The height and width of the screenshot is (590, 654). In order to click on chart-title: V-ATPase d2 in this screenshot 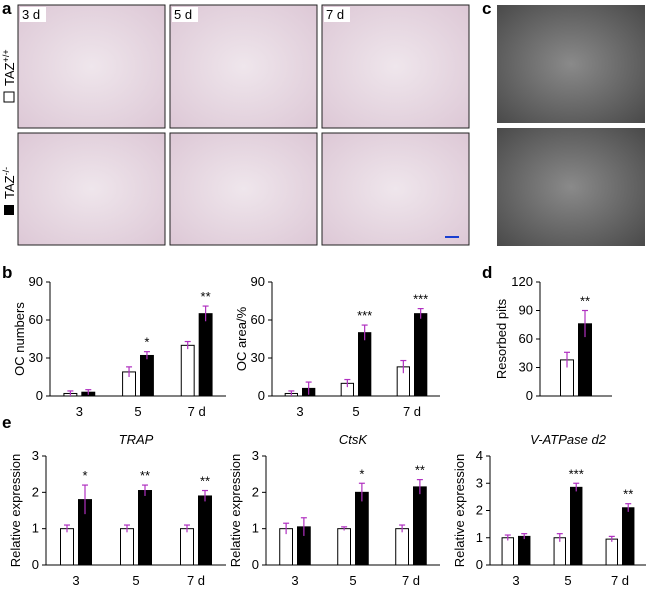, I will do `click(568, 439)`.